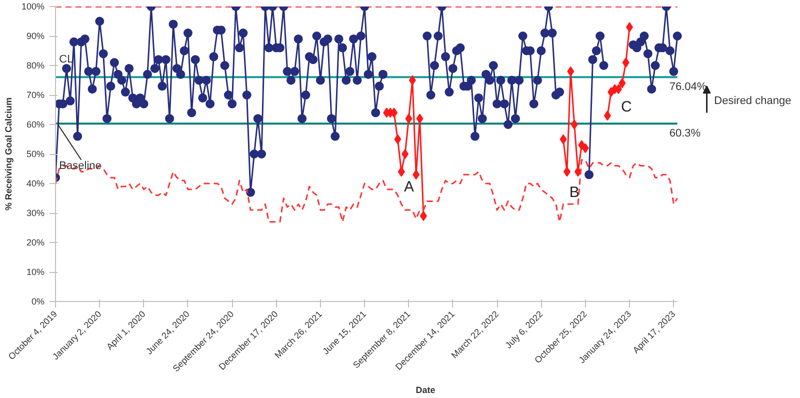 The image size is (800, 398). Describe the element at coordinates (33, 7) in the screenshot. I see `y-tick-label: 100%` at that location.